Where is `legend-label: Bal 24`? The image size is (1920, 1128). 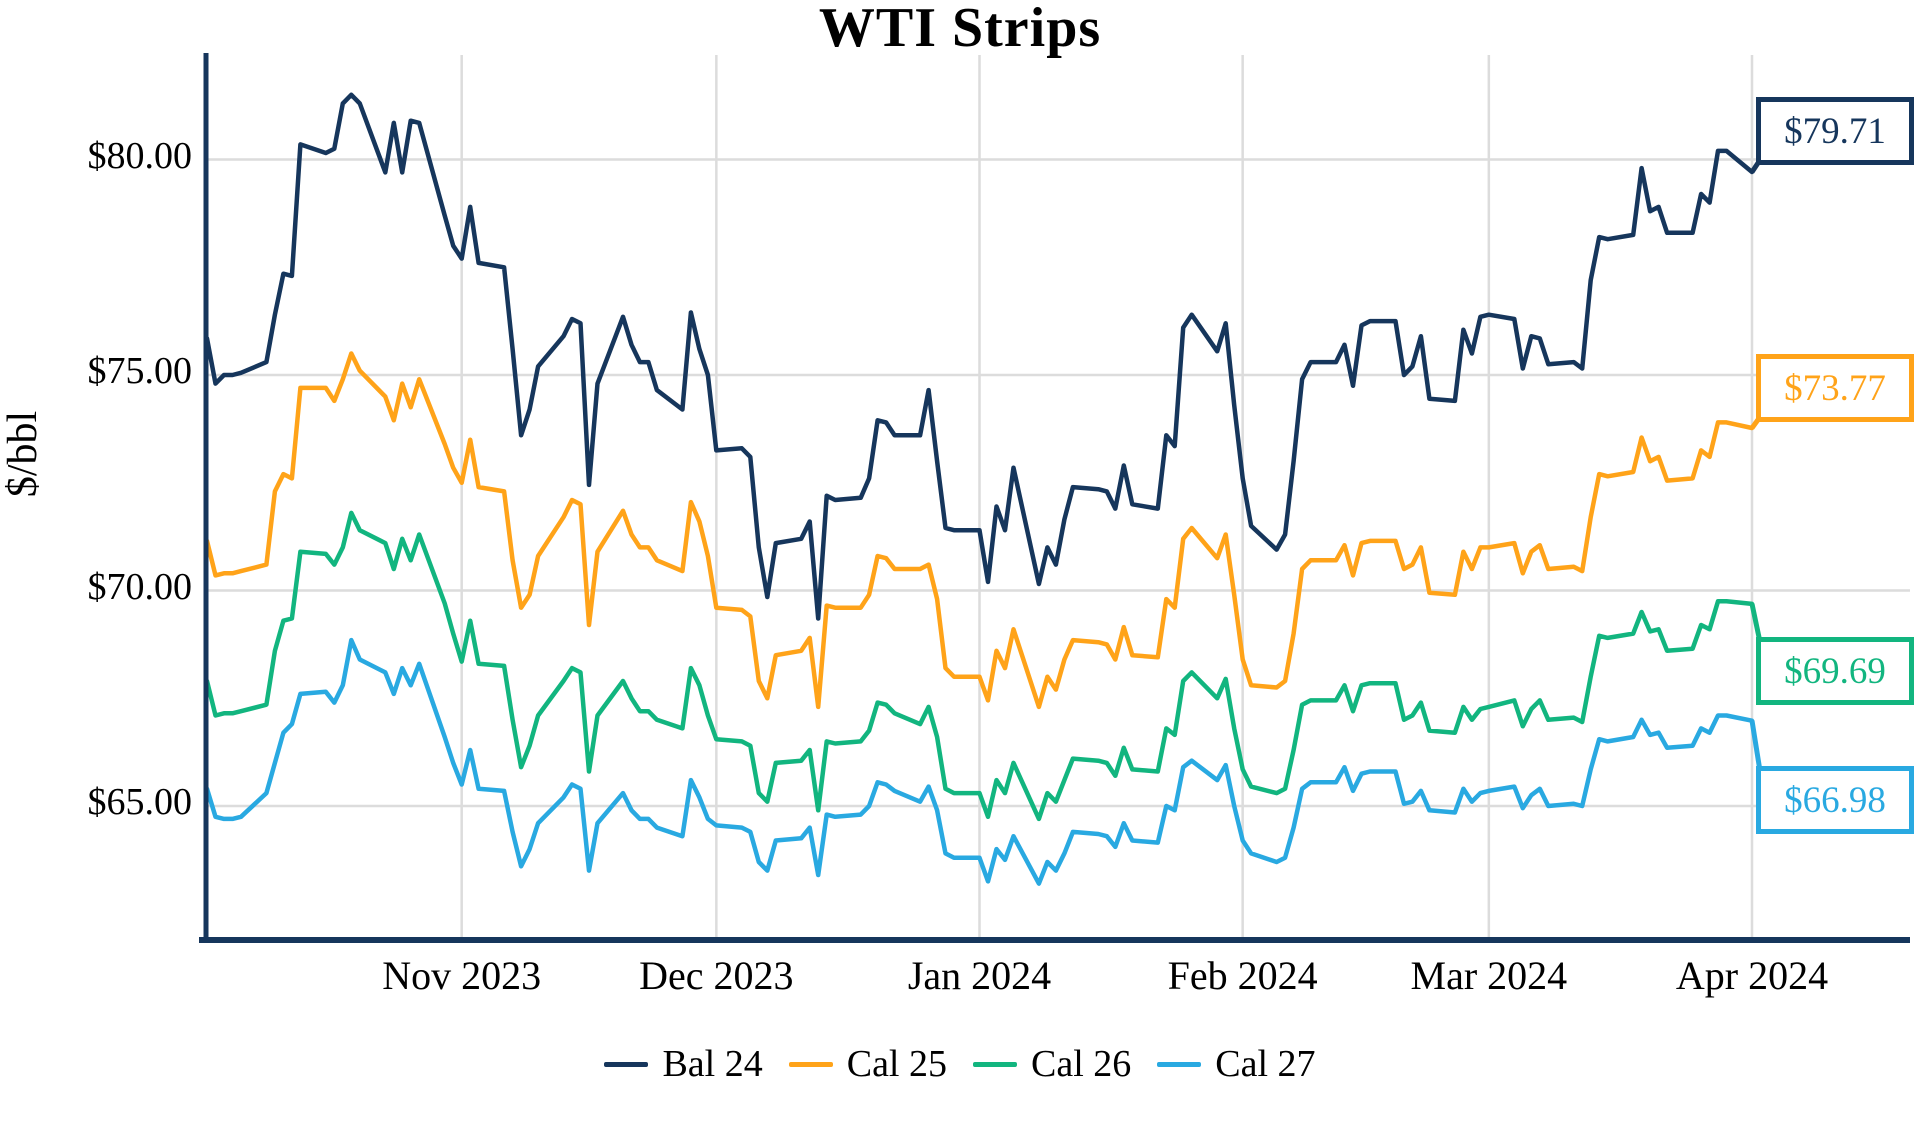 legend-label: Bal 24 is located at coordinates (712, 1064).